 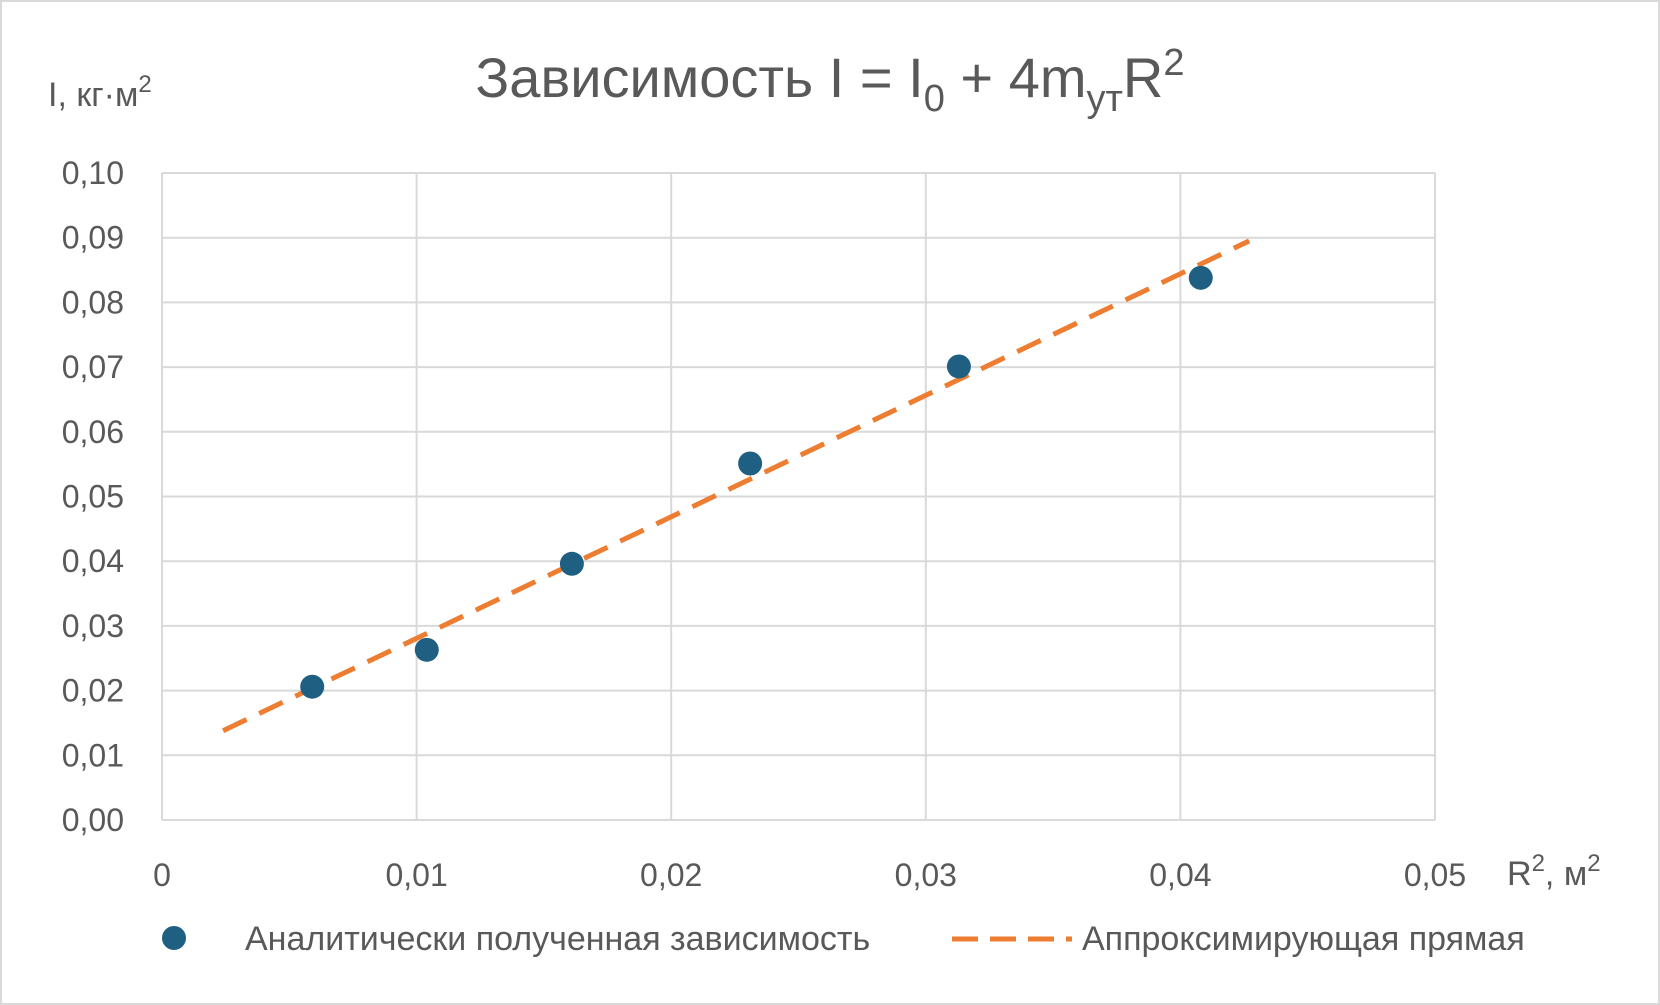 What do you see at coordinates (557, 939) in the screenshot?
I see `legend-label-points: Аналитически полученная зависимость` at bounding box center [557, 939].